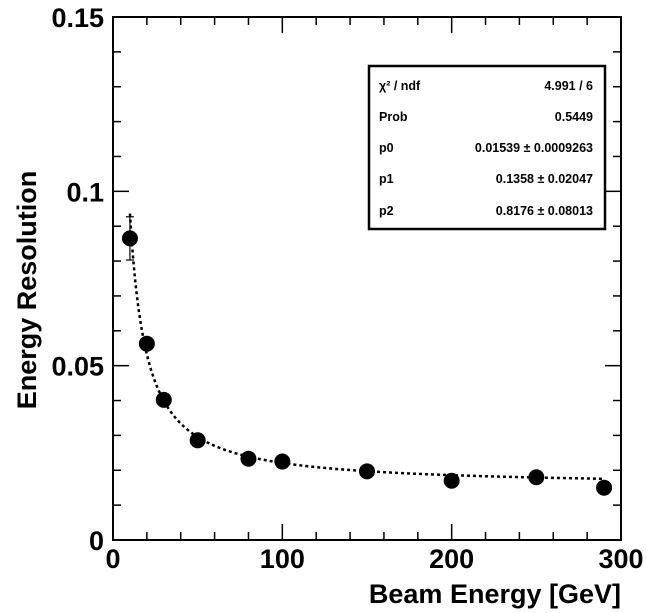 The width and height of the screenshot is (646, 613). Describe the element at coordinates (77, 18) in the screenshot. I see `y-tick-label: 0.15` at that location.